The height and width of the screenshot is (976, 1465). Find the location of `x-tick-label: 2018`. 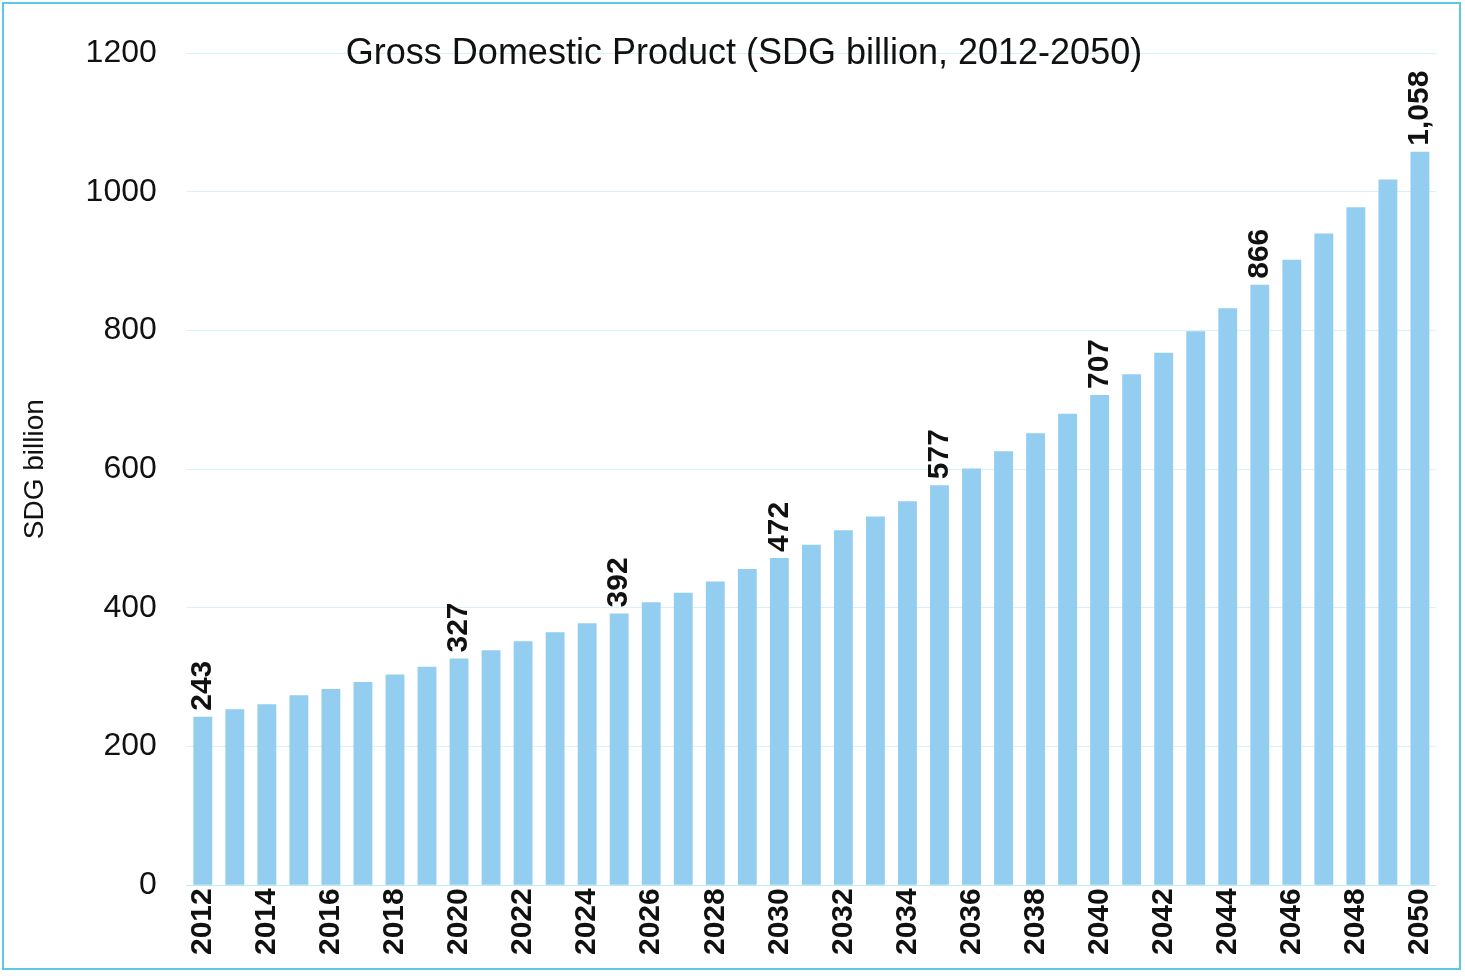

x-tick-label: 2018 is located at coordinates (393, 922).